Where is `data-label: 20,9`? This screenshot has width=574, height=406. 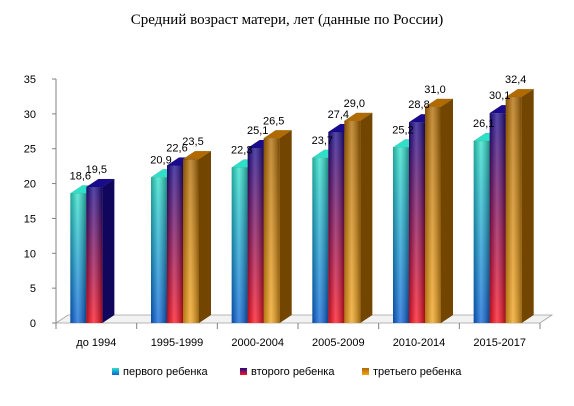
data-label: 20,9 is located at coordinates (160, 160).